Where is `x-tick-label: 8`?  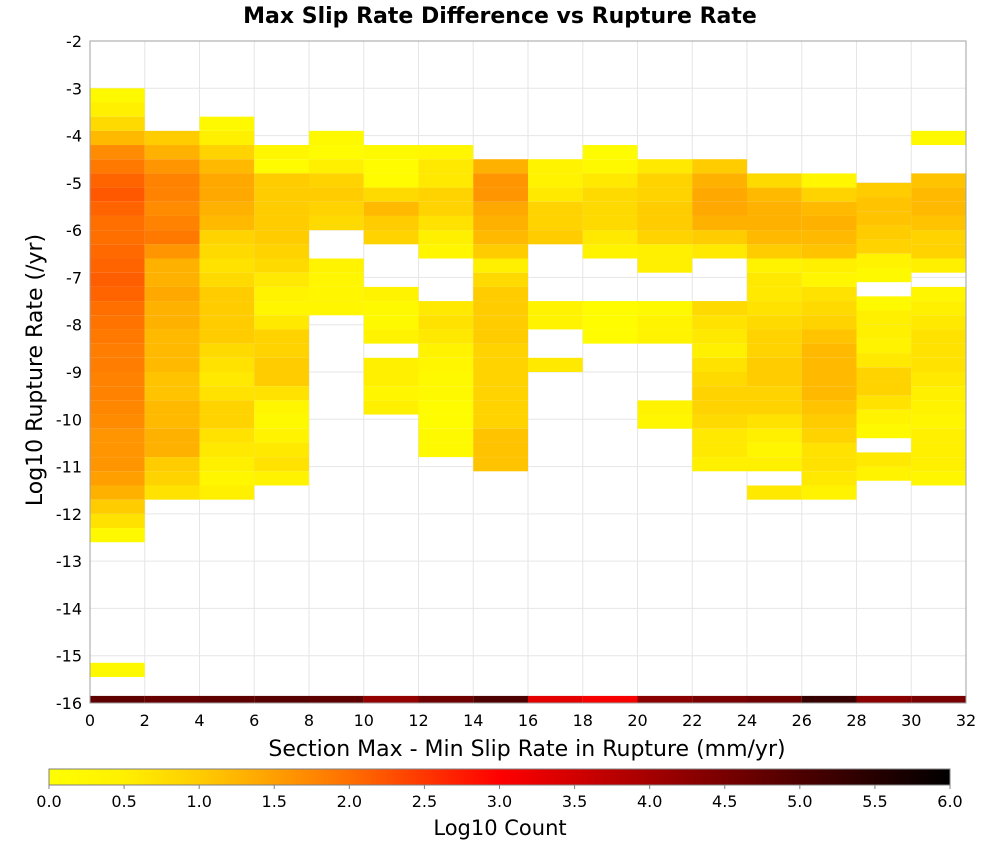 x-tick-label: 8 is located at coordinates (309, 720).